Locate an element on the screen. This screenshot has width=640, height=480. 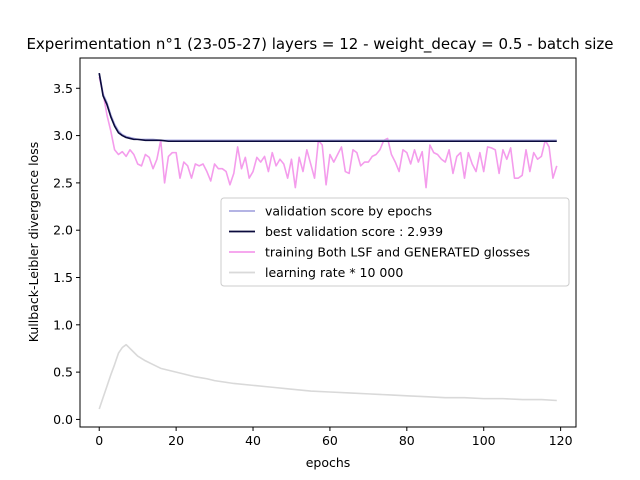
y-tick-label: 3.0 is located at coordinates (63, 135).